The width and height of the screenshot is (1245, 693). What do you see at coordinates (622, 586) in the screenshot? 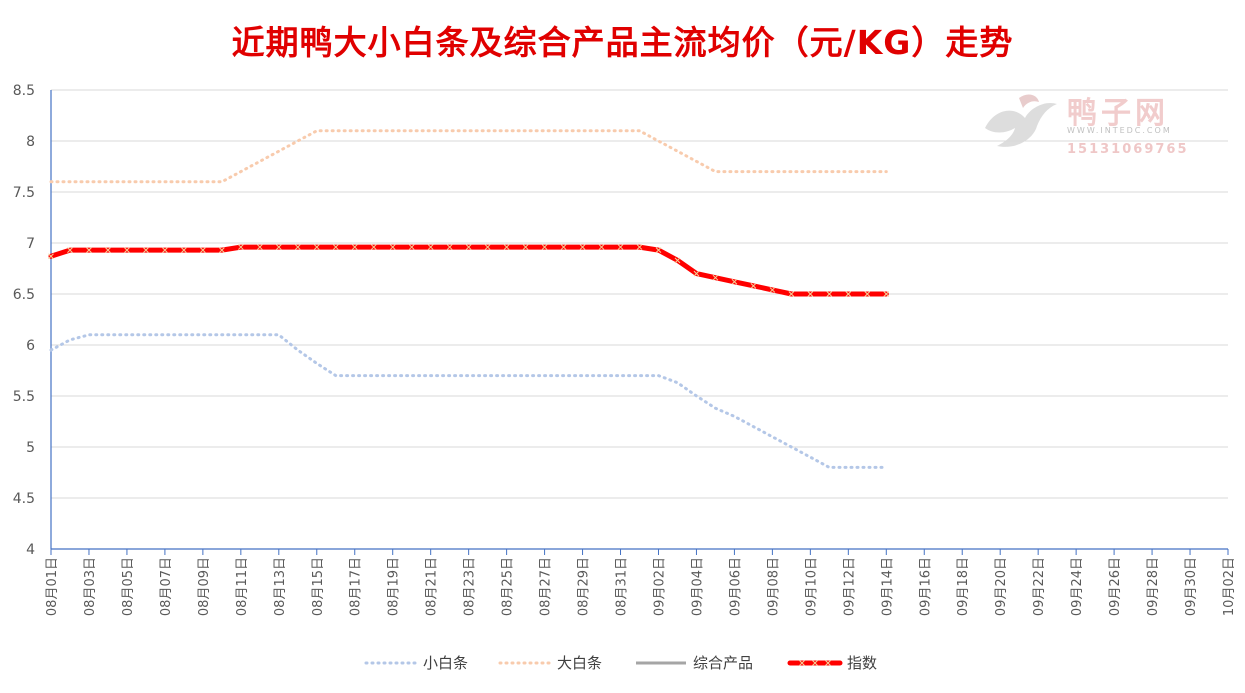
I see `x-tick-label: 08月31日` at bounding box center [622, 586].